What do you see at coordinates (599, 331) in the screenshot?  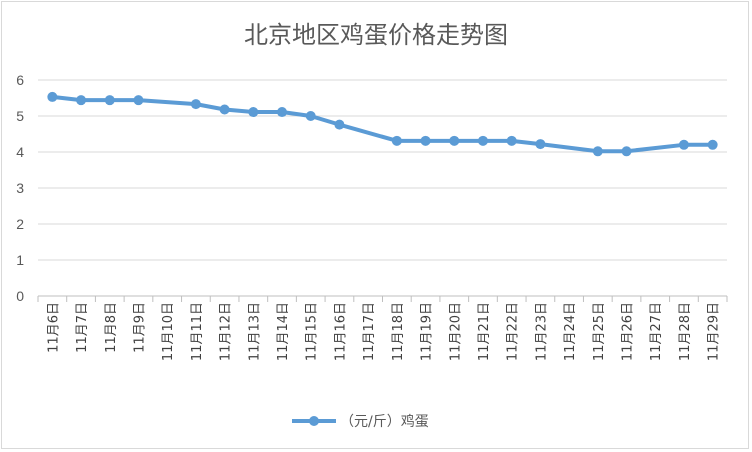 I see `x-tick-label: 11月25日` at bounding box center [599, 331].